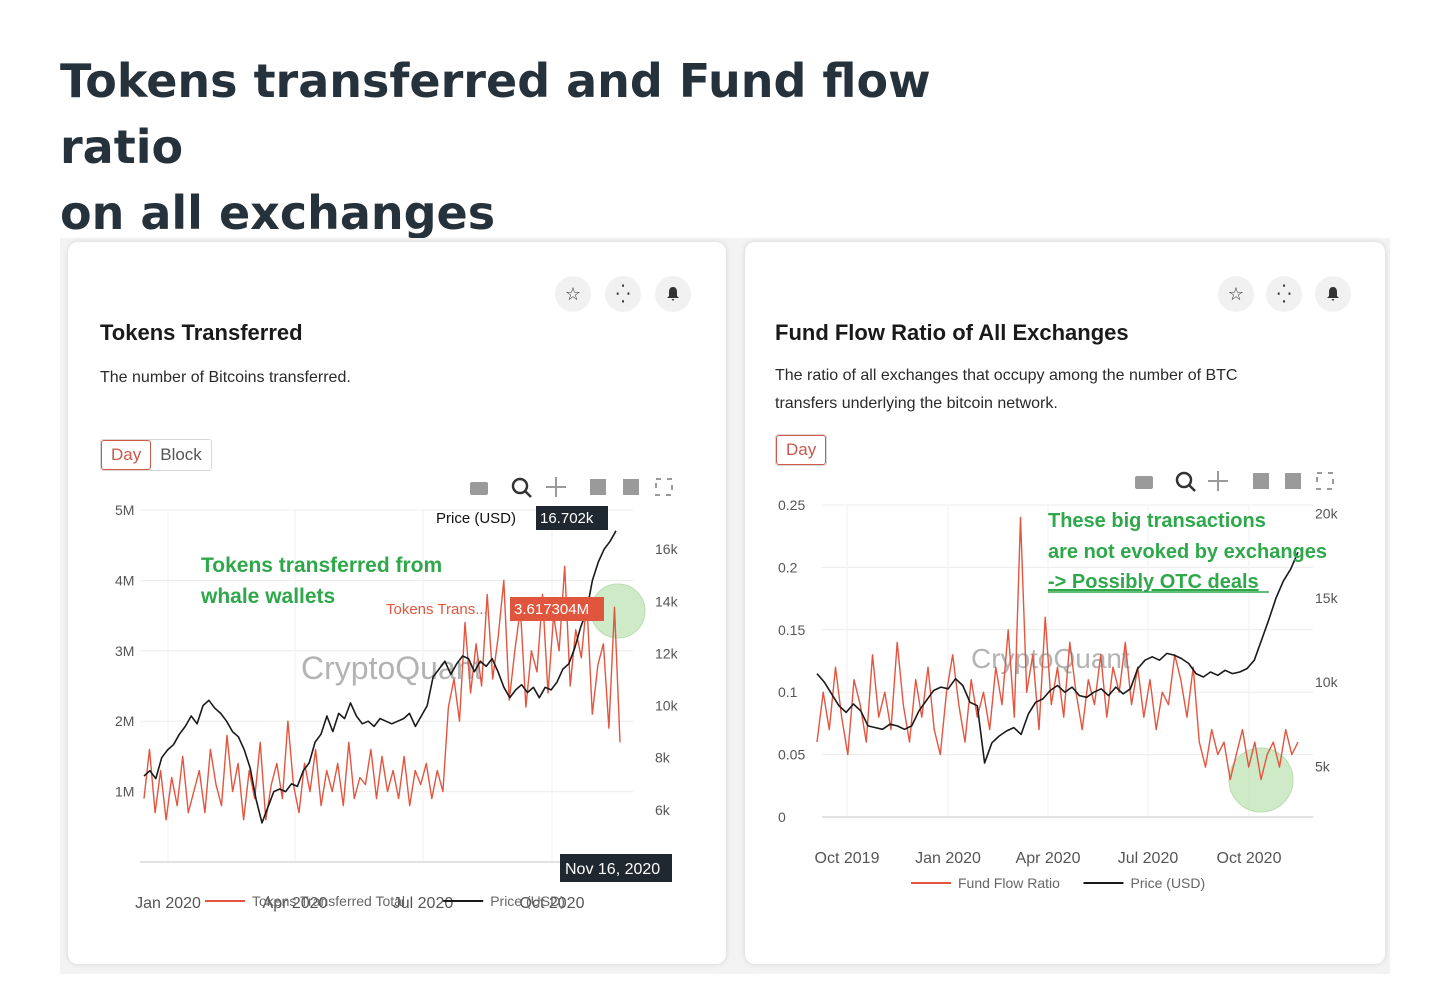 This screenshot has width=1450, height=993. I want to click on y-tick-left: 0.2, so click(788, 567).